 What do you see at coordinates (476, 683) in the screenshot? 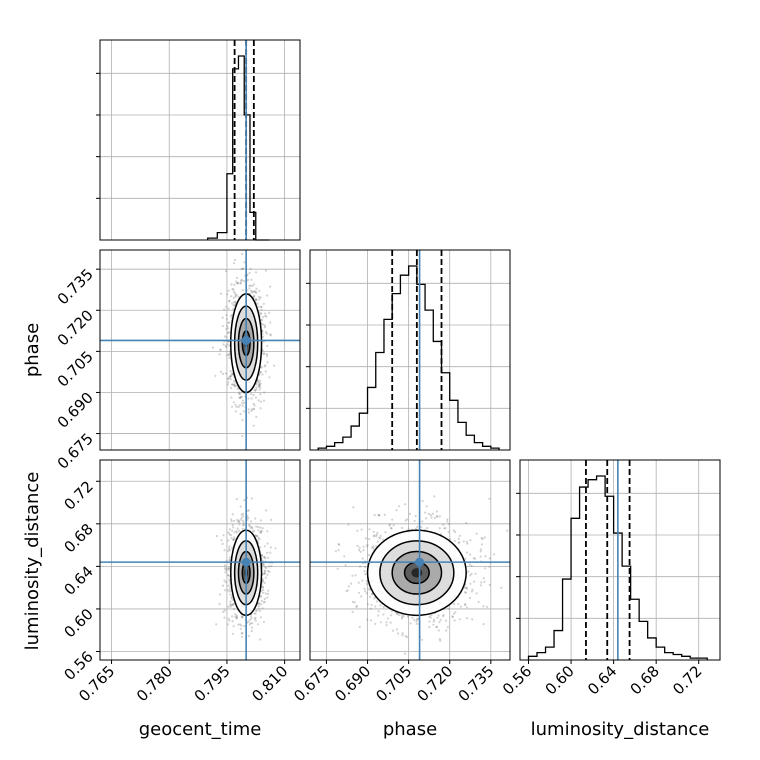
I see `x-tick-label-phase-4: 0.735` at bounding box center [476, 683].